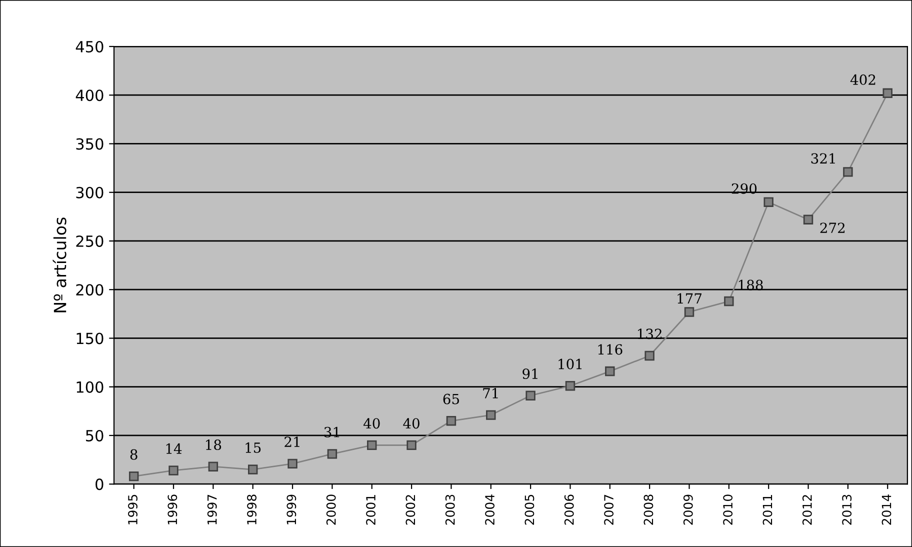 Image resolution: width=912 pixels, height=547 pixels. What do you see at coordinates (214, 445) in the screenshot?
I see `data-label: 18` at bounding box center [214, 445].